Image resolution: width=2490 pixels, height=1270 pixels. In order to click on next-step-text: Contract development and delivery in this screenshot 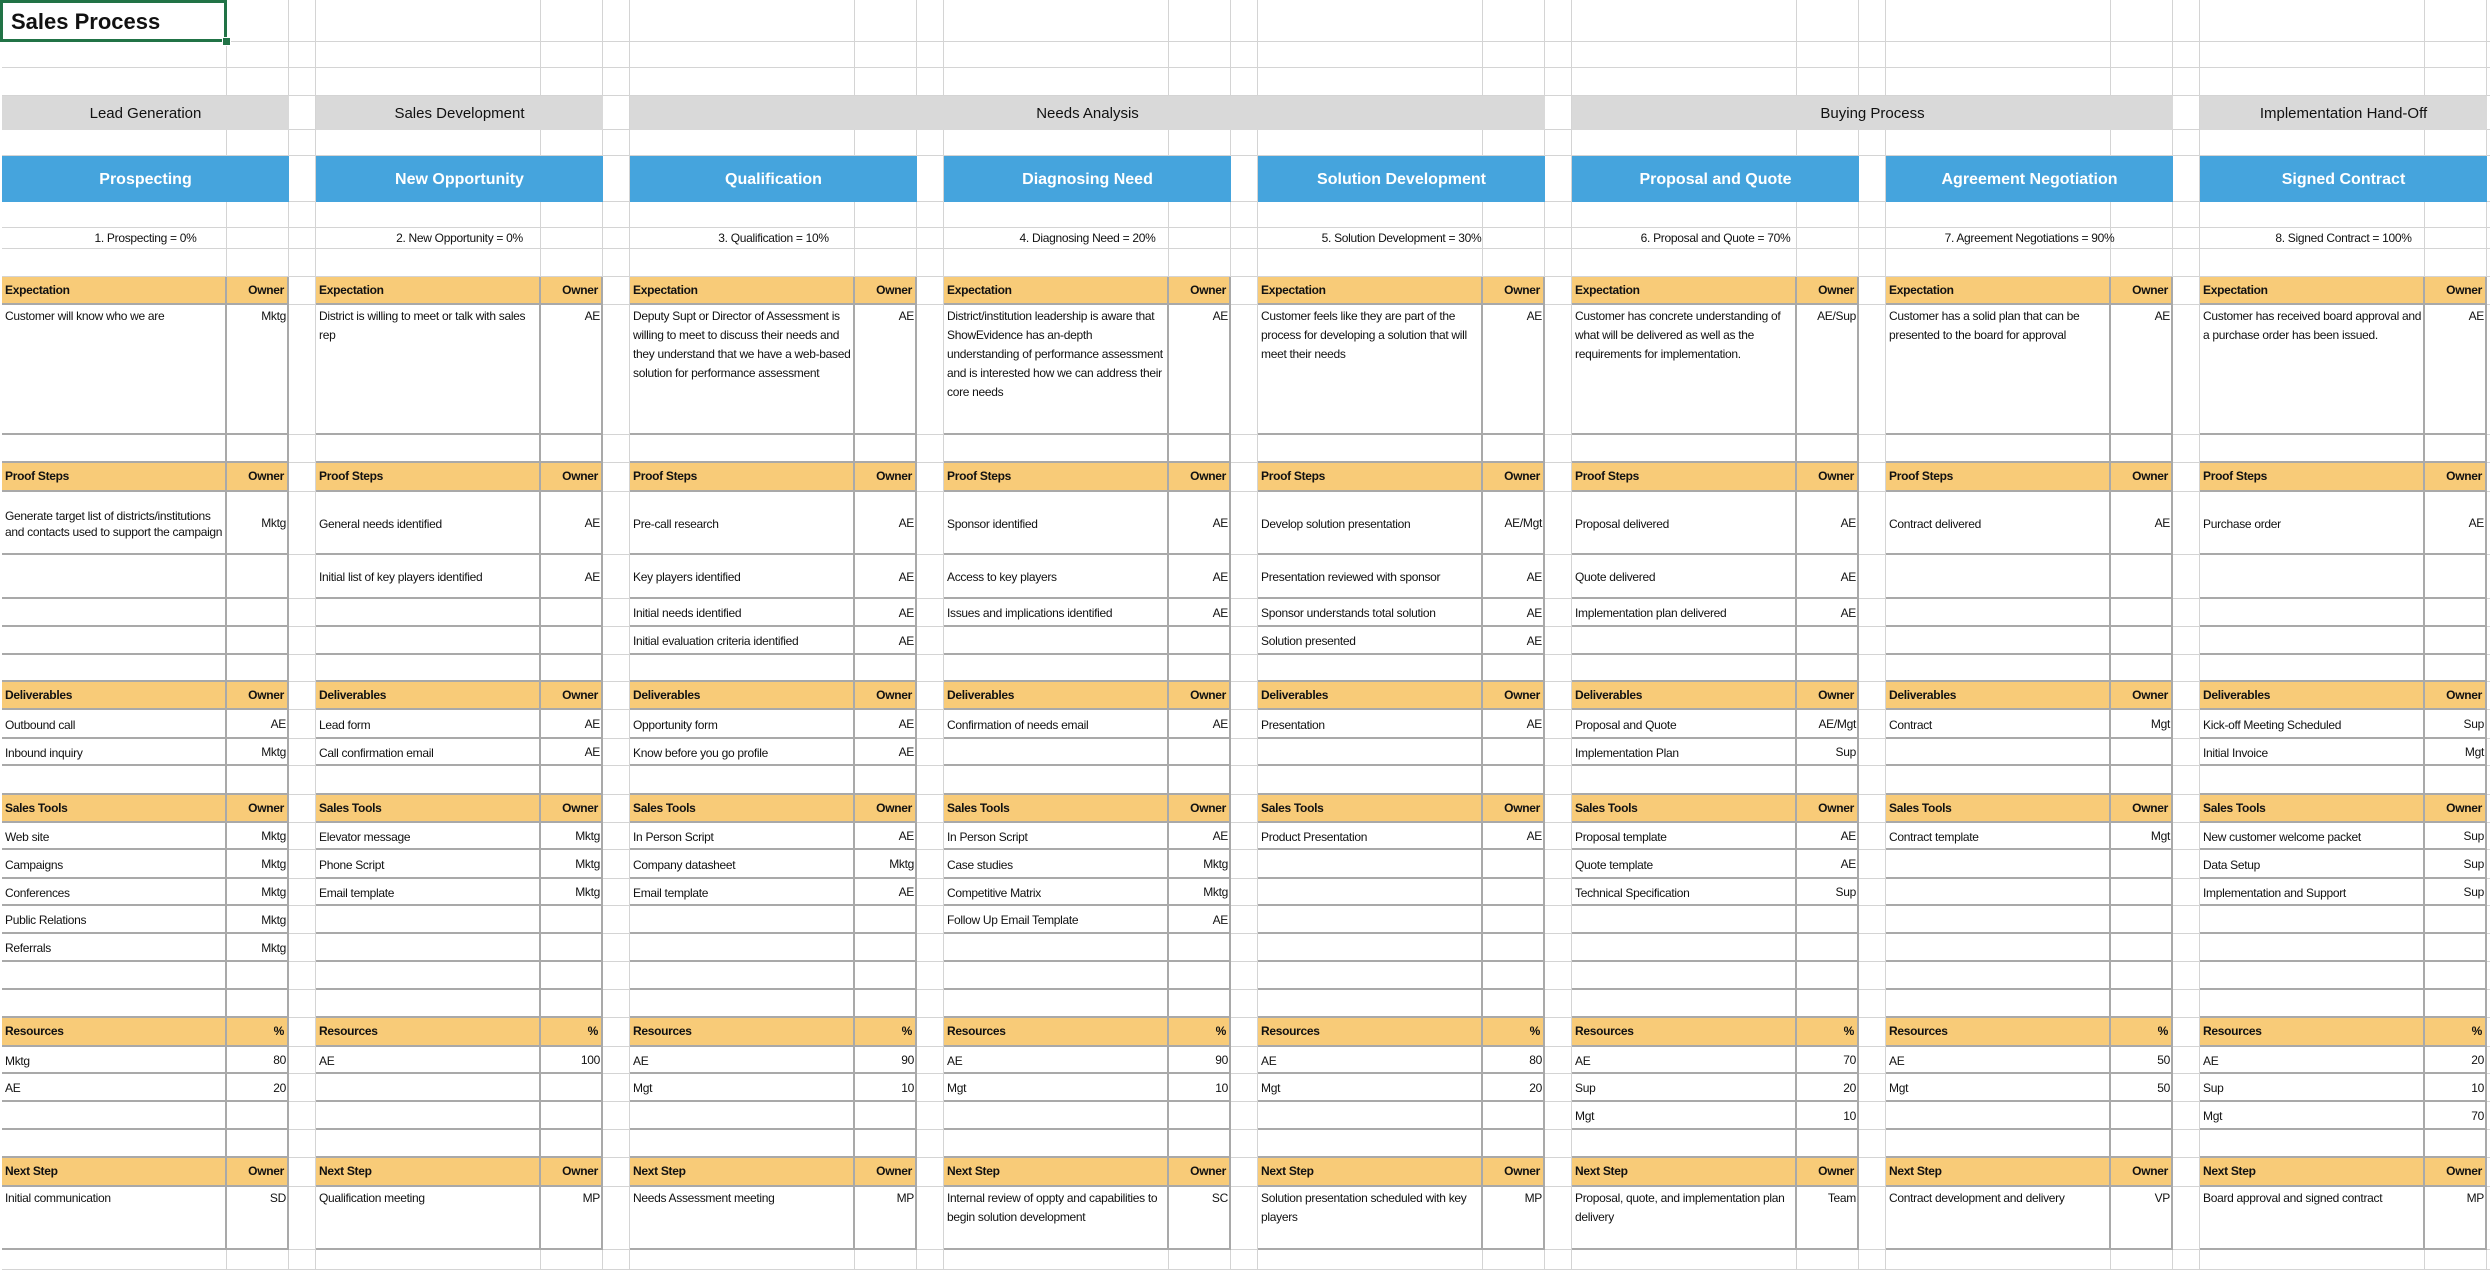, I will do `click(1977, 1198)`.